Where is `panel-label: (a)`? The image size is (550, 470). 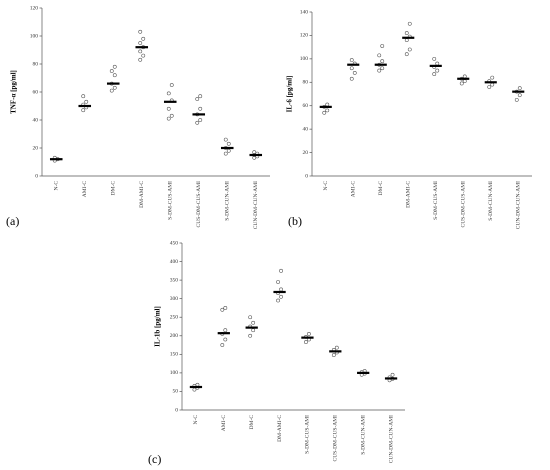
panel-label: (a) is located at coordinates (12, 221).